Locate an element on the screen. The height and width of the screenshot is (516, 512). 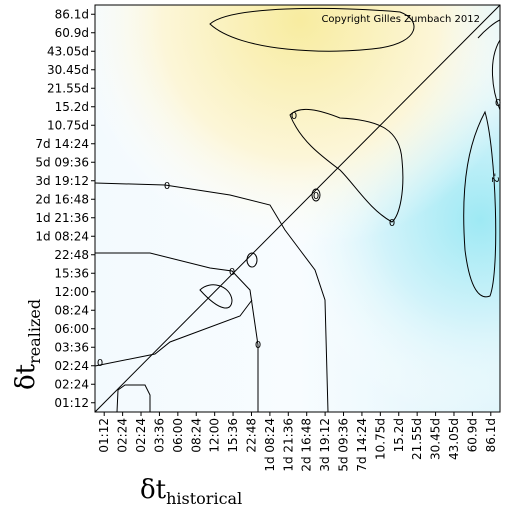
y-tick-label: 30.45d is located at coordinates (68, 70).